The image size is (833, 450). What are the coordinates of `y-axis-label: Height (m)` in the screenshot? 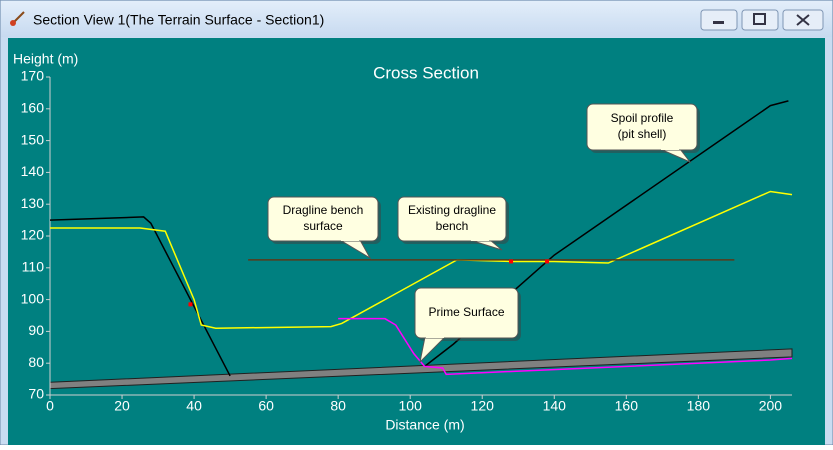 It's located at (45, 59).